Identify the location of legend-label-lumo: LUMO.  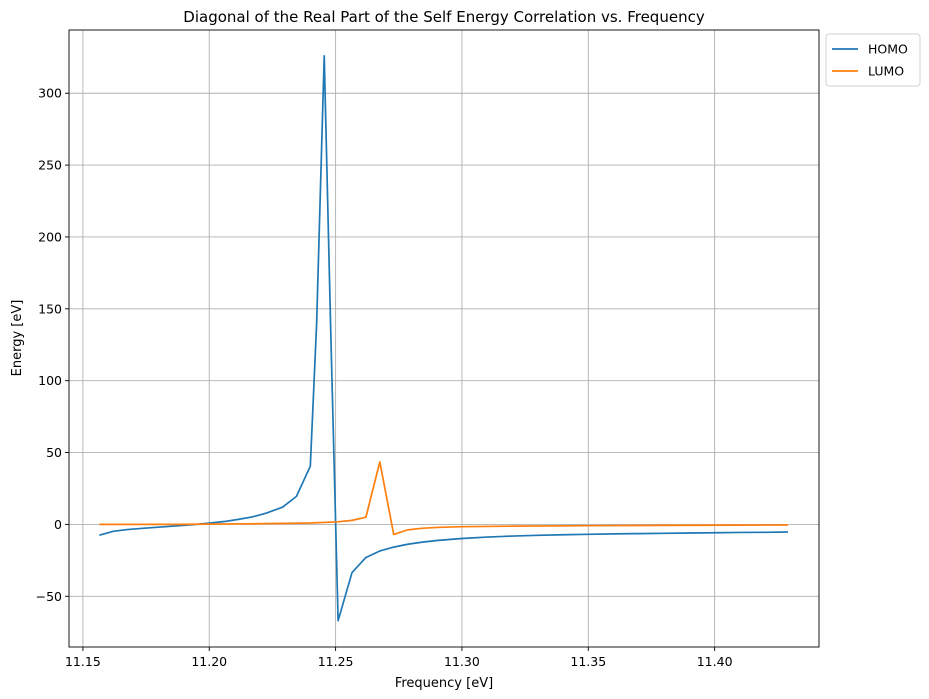
(886, 71).